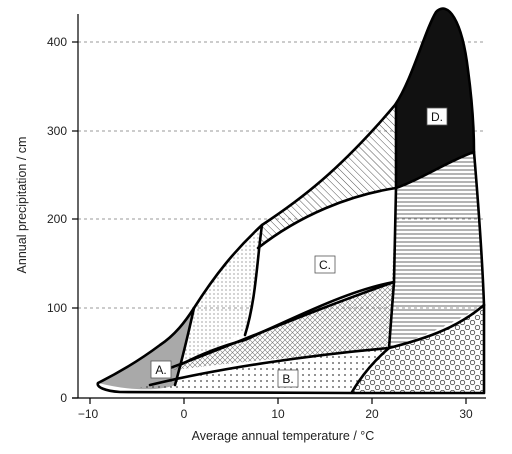 Image resolution: width=512 pixels, height=454 pixels. Describe the element at coordinates (88, 414) in the screenshot. I see `x-tick-label-neg10: −10` at that location.